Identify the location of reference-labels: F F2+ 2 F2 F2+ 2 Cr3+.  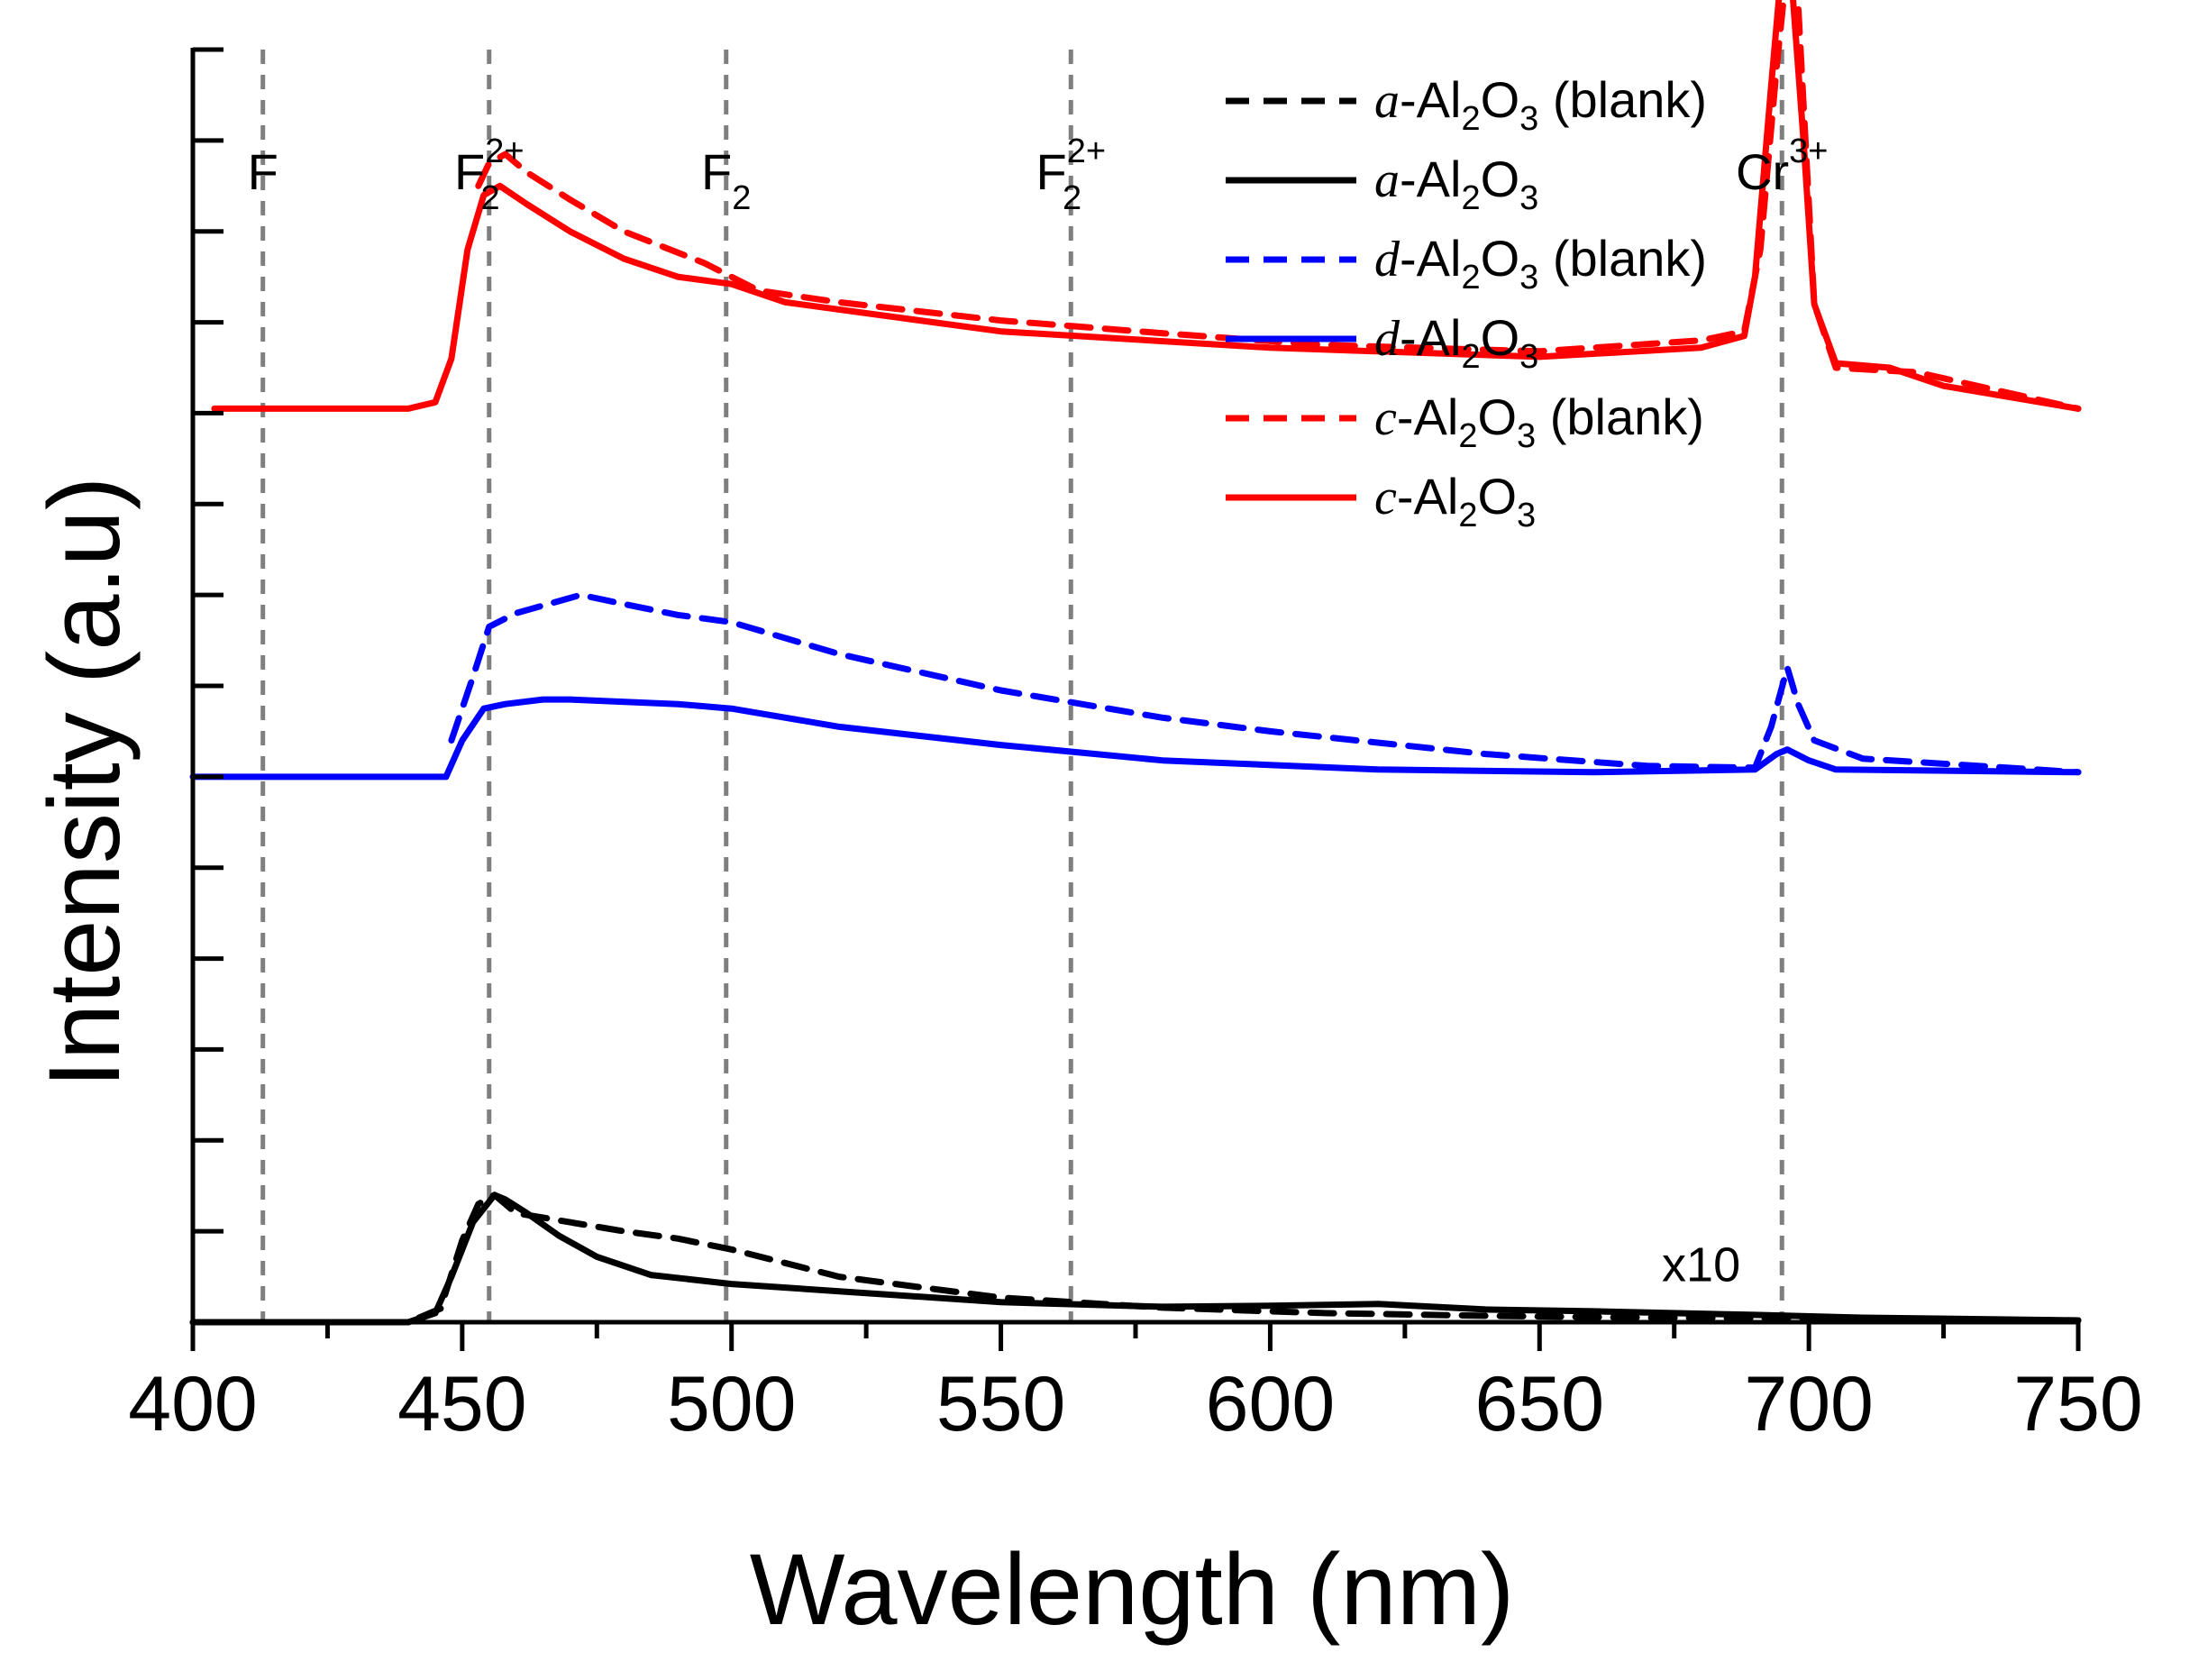
(1038, 175).